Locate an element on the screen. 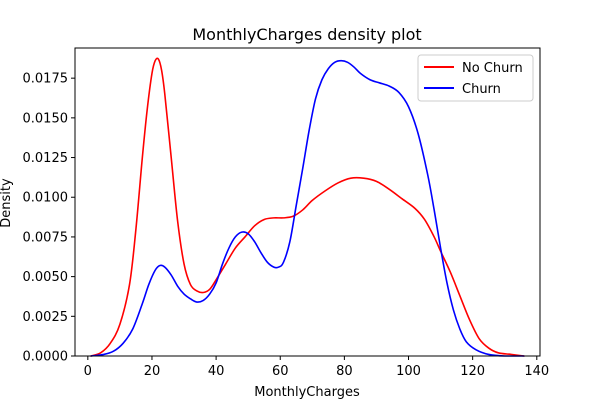 This screenshot has width=600, height=400. y-axis-label: Density is located at coordinates (7, 203).